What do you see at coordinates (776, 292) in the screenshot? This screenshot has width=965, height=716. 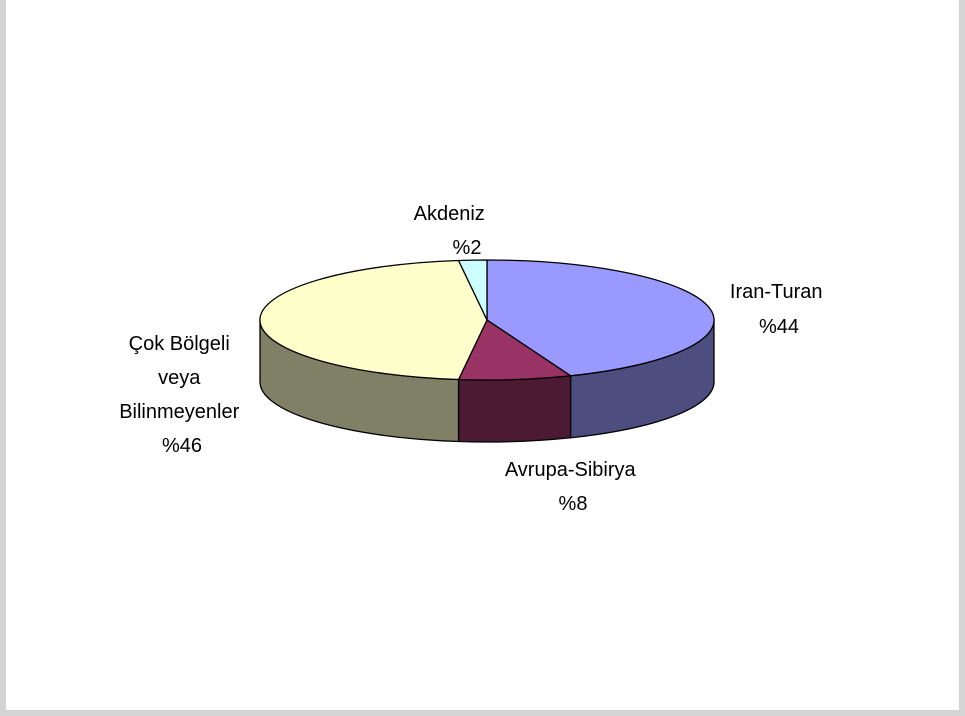 I see `label-iran-turan-name: Iran-Turan` at bounding box center [776, 292].